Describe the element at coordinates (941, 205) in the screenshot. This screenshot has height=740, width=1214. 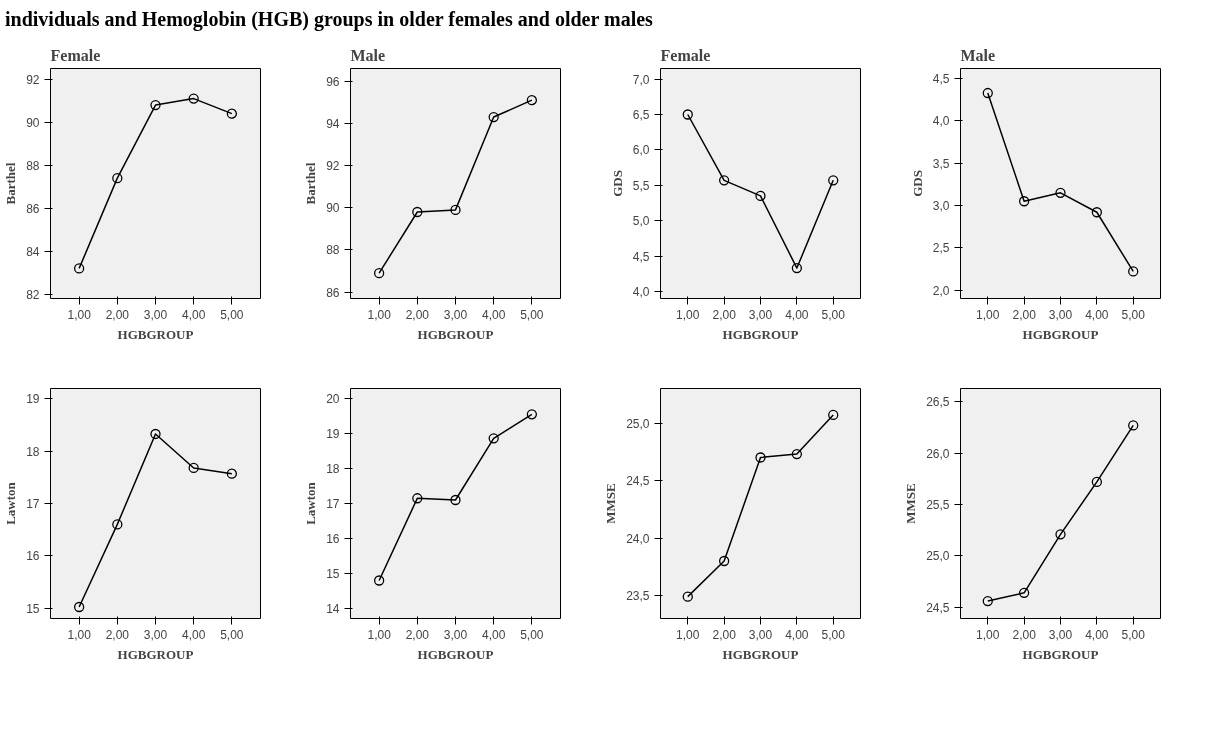
I see `y-tick-label: 3,0` at that location.